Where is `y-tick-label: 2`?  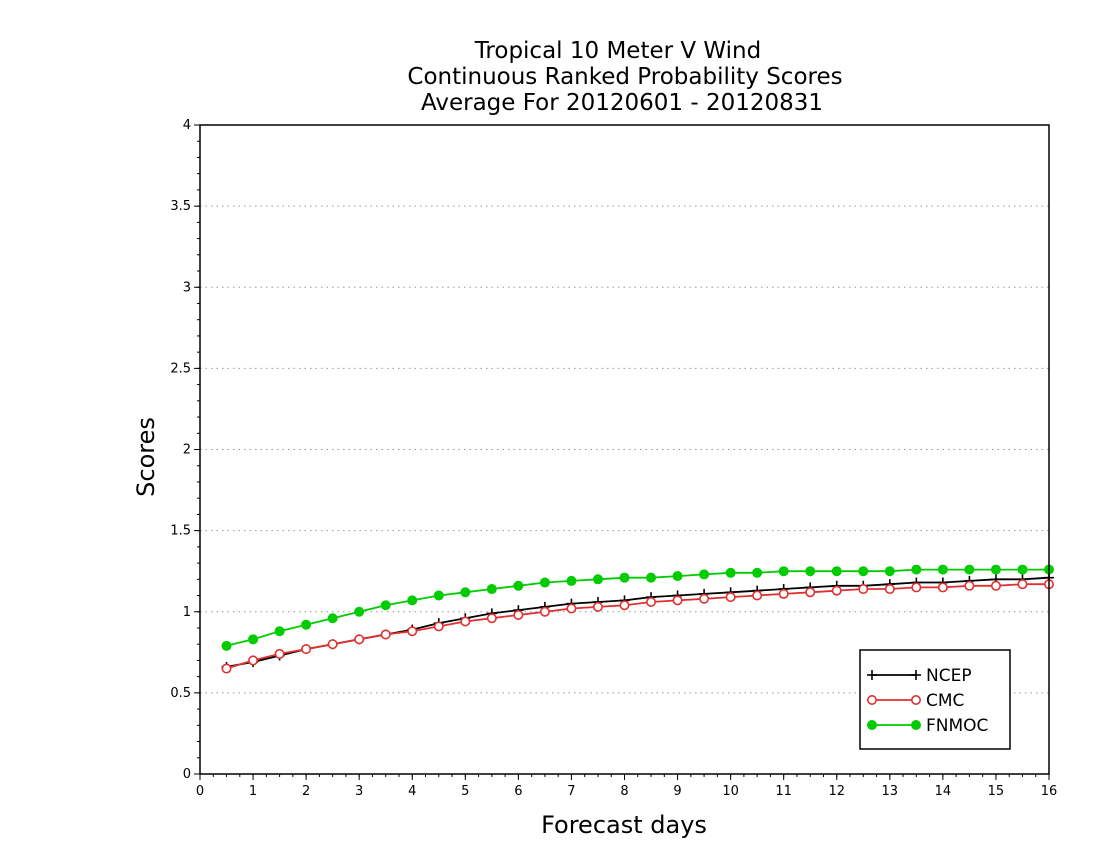 y-tick-label: 2 is located at coordinates (187, 450).